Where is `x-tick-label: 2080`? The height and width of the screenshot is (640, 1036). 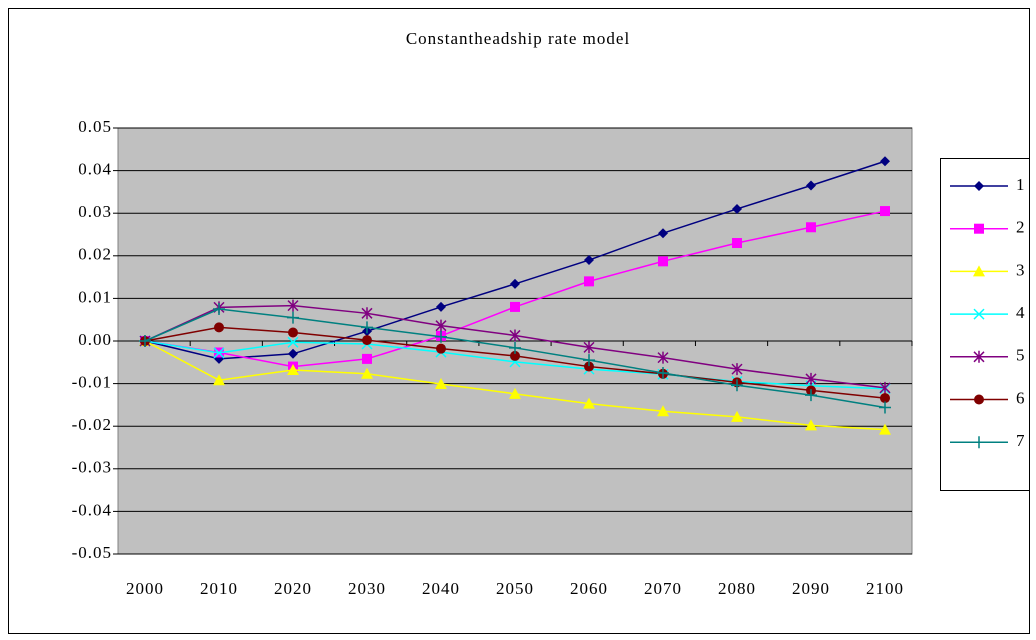
x-tick-label: 2080 is located at coordinates (737, 588).